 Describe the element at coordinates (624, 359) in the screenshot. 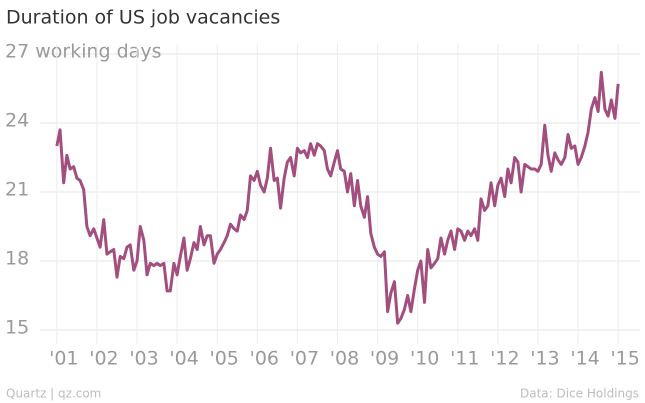

I see `x-tick-label: '15` at that location.